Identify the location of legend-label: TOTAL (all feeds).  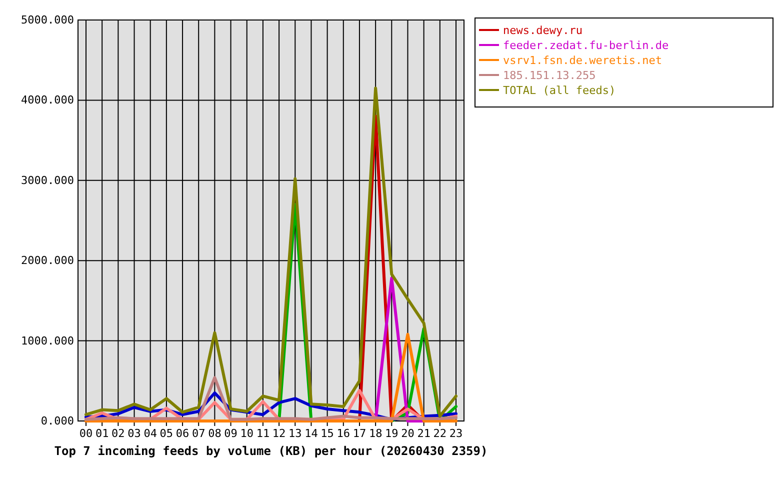
(559, 90).